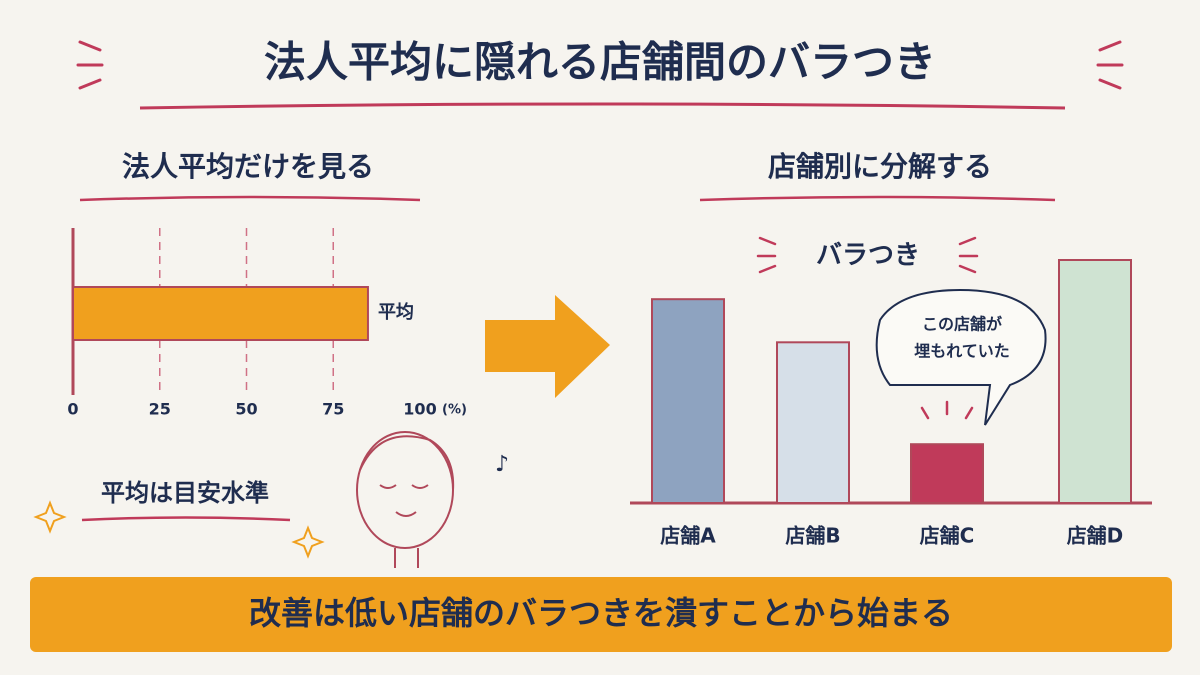 This screenshot has height=675, width=1200. What do you see at coordinates (179, 529) in the screenshot?
I see `sparkle` at bounding box center [179, 529].